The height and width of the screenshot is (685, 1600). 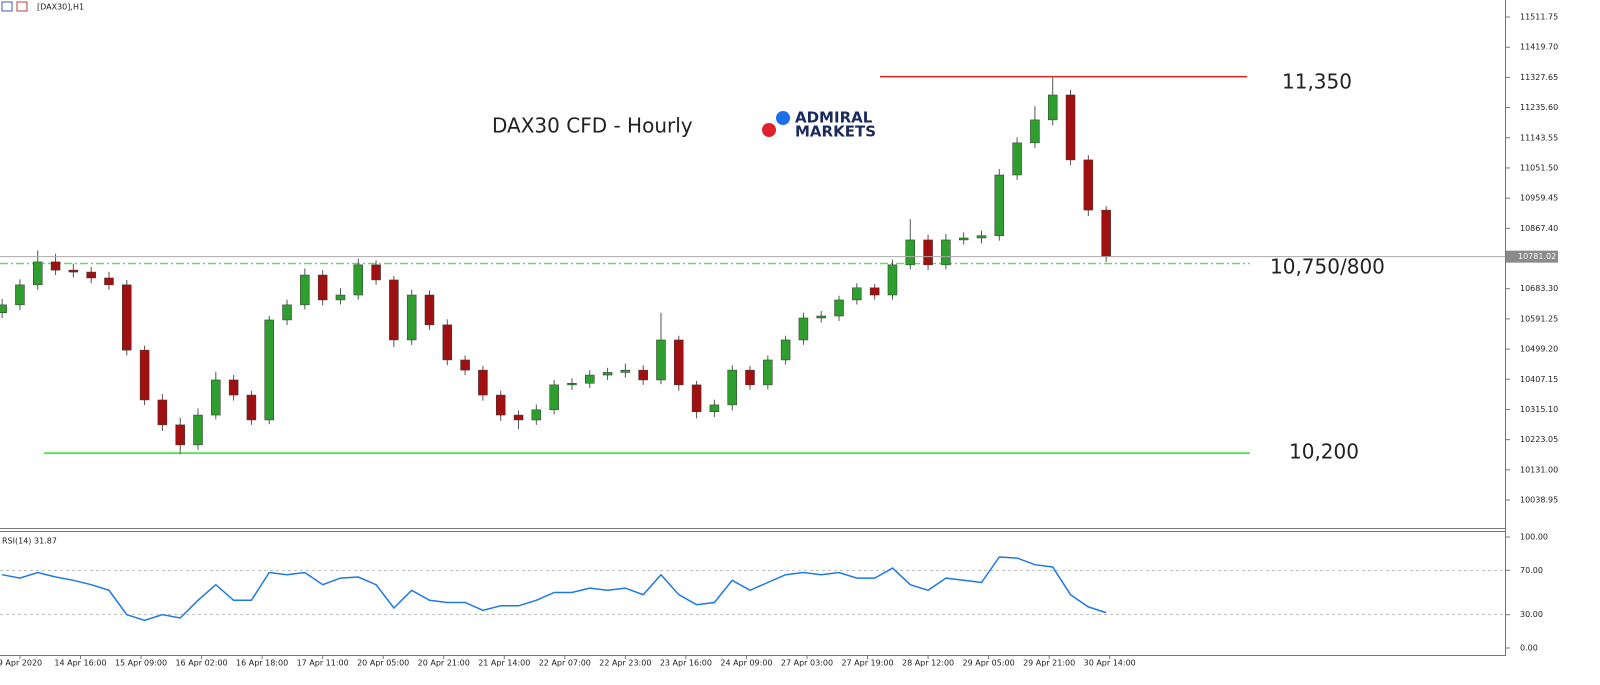 I want to click on symbol-label: [DAX30],H1, so click(x=60, y=7).